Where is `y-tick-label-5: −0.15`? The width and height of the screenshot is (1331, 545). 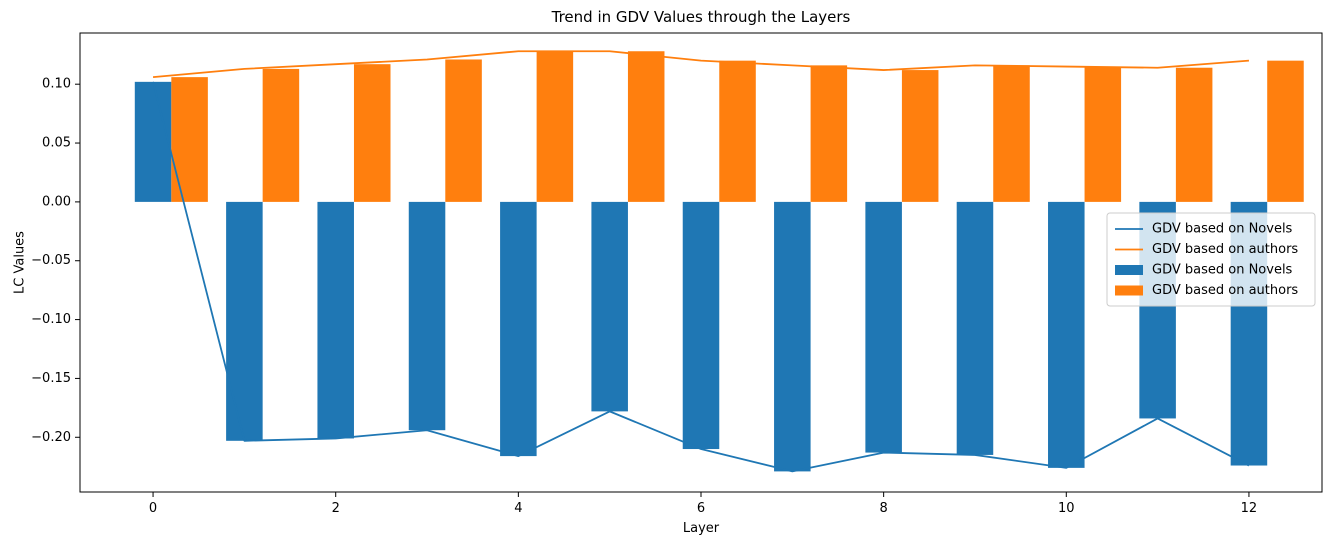 y-tick-label-5: −0.15 is located at coordinates (51, 378).